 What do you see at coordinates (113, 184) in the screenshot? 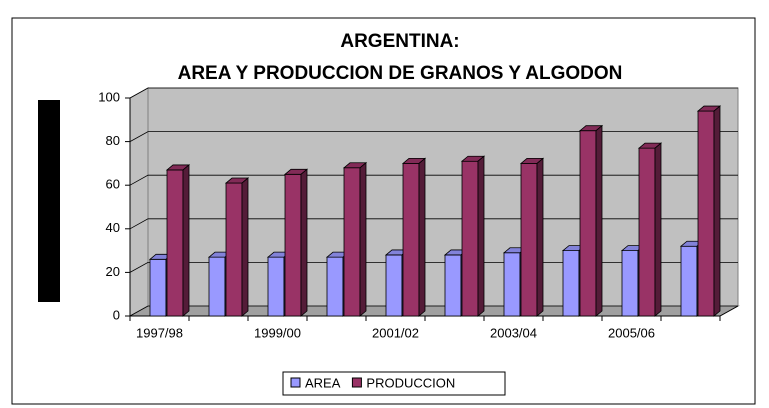
I see `y-tick-label: 60` at bounding box center [113, 184].